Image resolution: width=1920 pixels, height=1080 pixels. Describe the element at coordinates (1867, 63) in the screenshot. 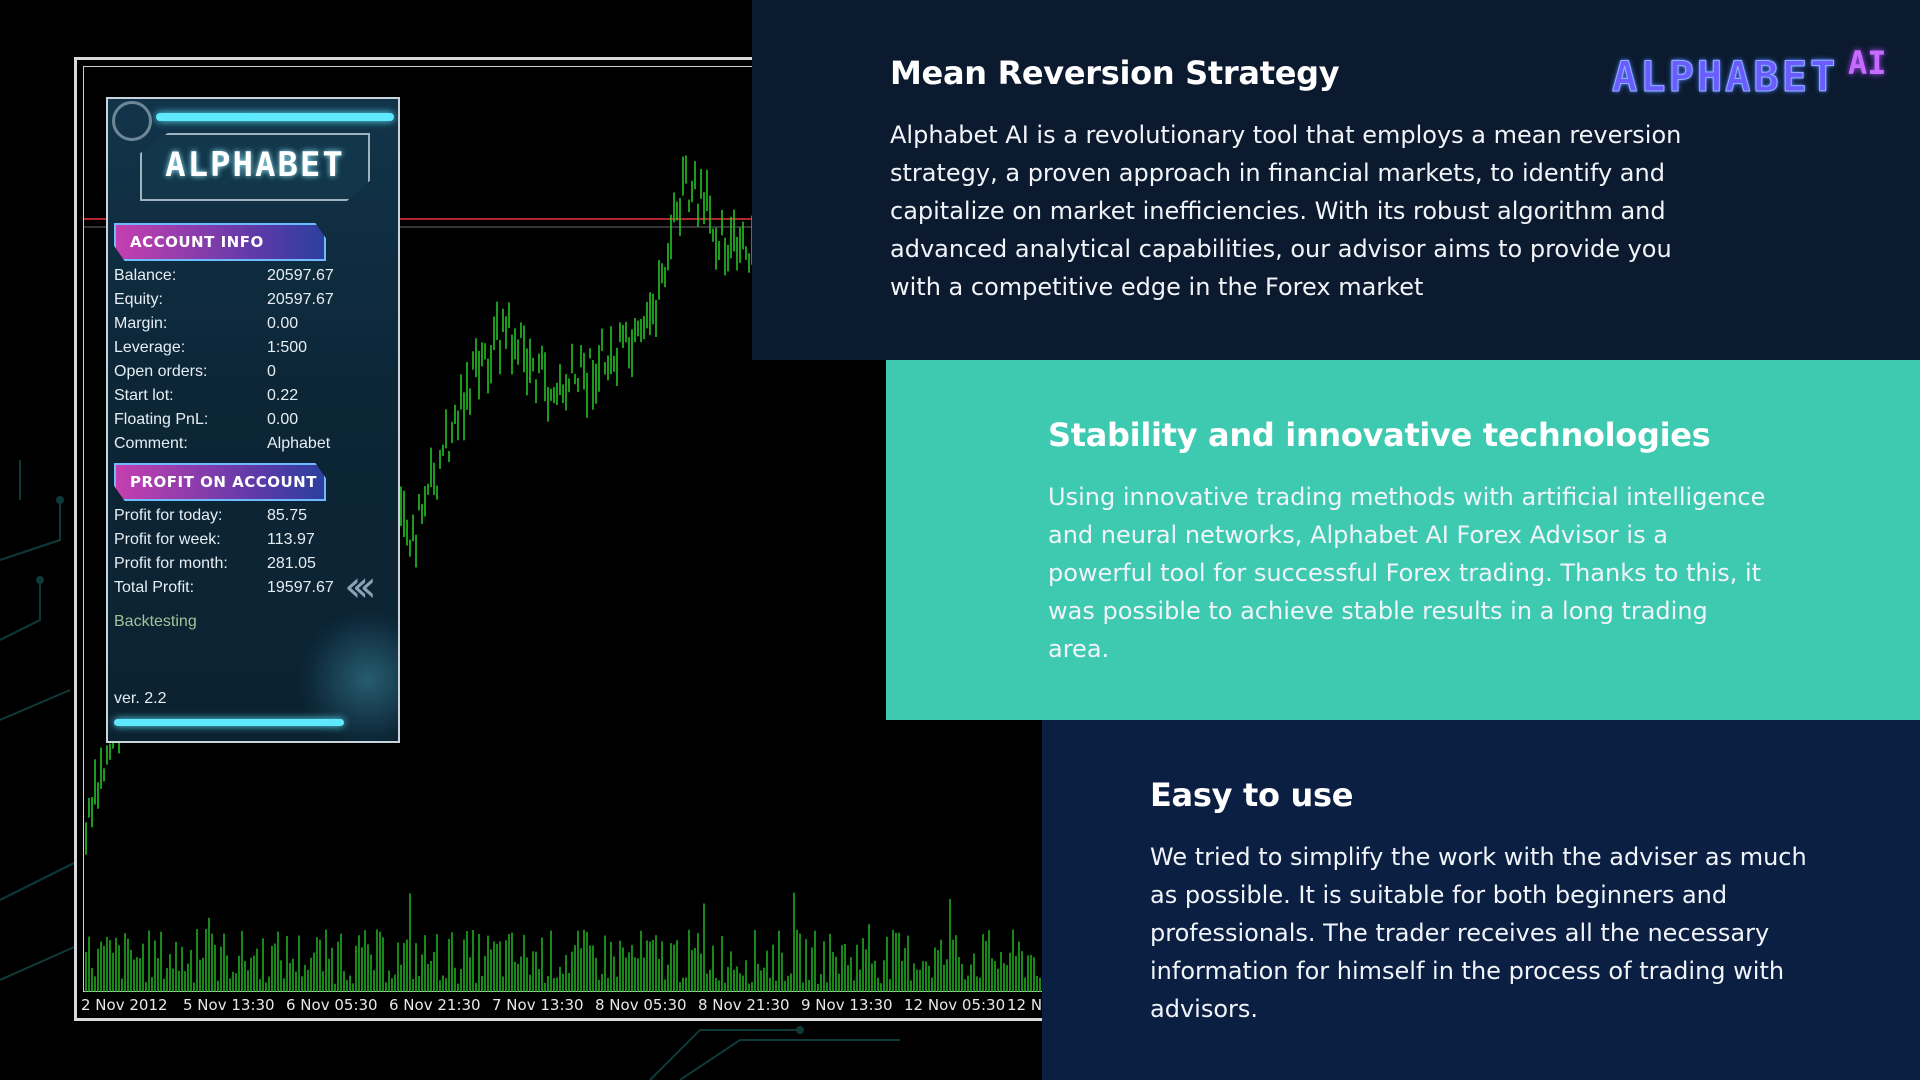

I see `brand-suffix: AI` at that location.